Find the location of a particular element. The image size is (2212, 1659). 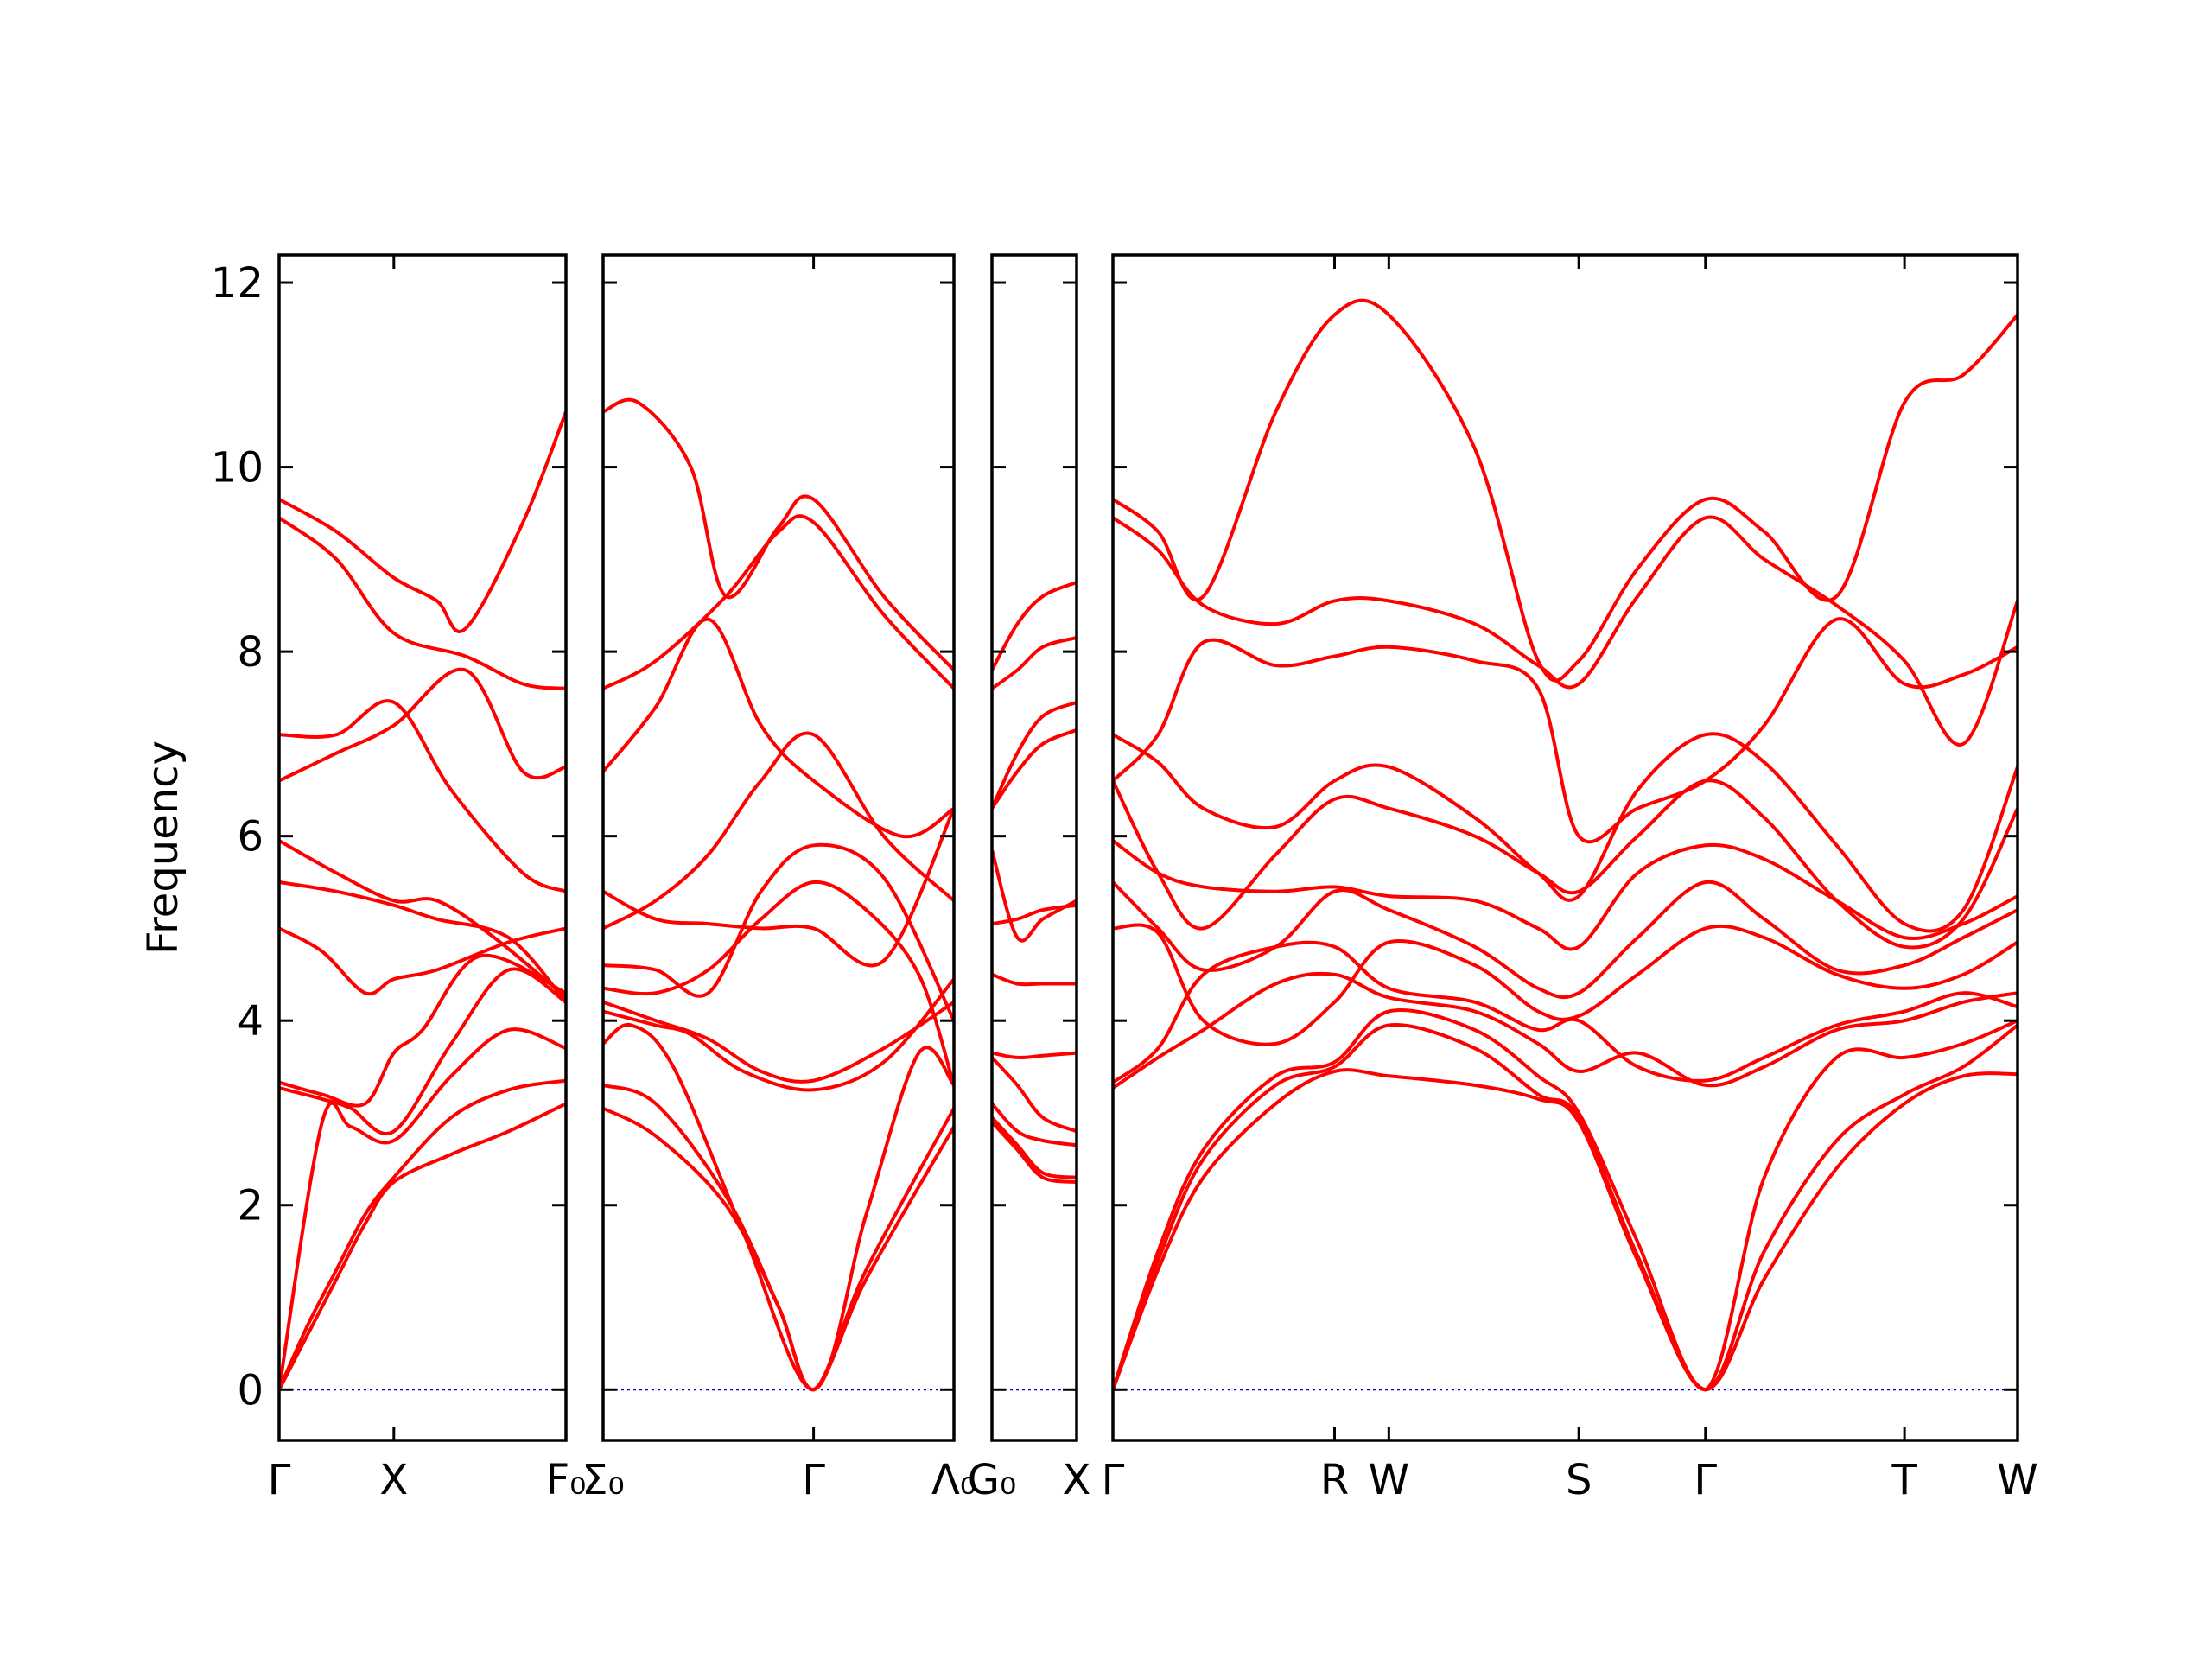

x-tick-label: G₀ is located at coordinates (992, 1480).